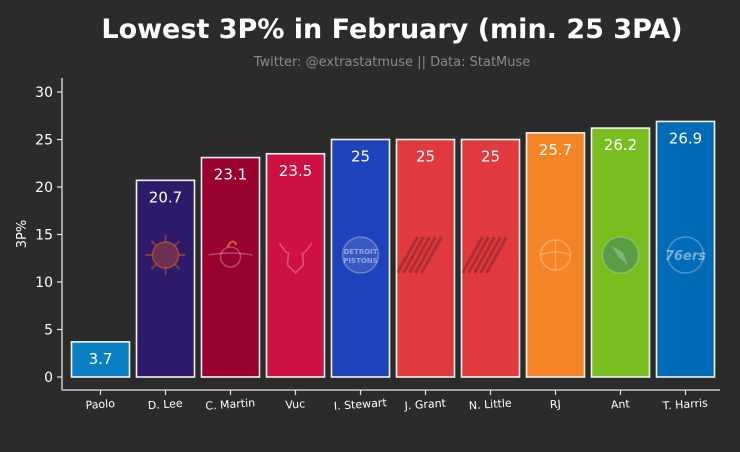 The image size is (740, 452). What do you see at coordinates (165, 255) in the screenshot?
I see `suns-logo-icon` at bounding box center [165, 255].